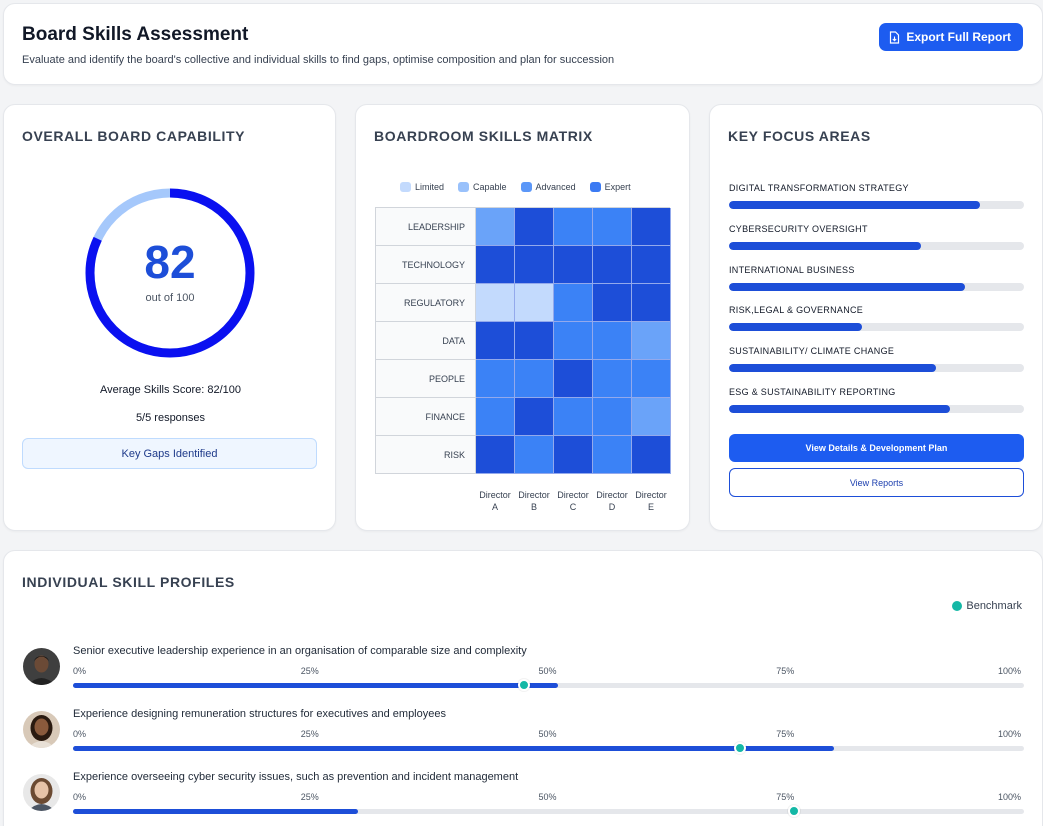 The image size is (1043, 826). What do you see at coordinates (958, 37) in the screenshot?
I see `export-label: Export Full Report` at bounding box center [958, 37].